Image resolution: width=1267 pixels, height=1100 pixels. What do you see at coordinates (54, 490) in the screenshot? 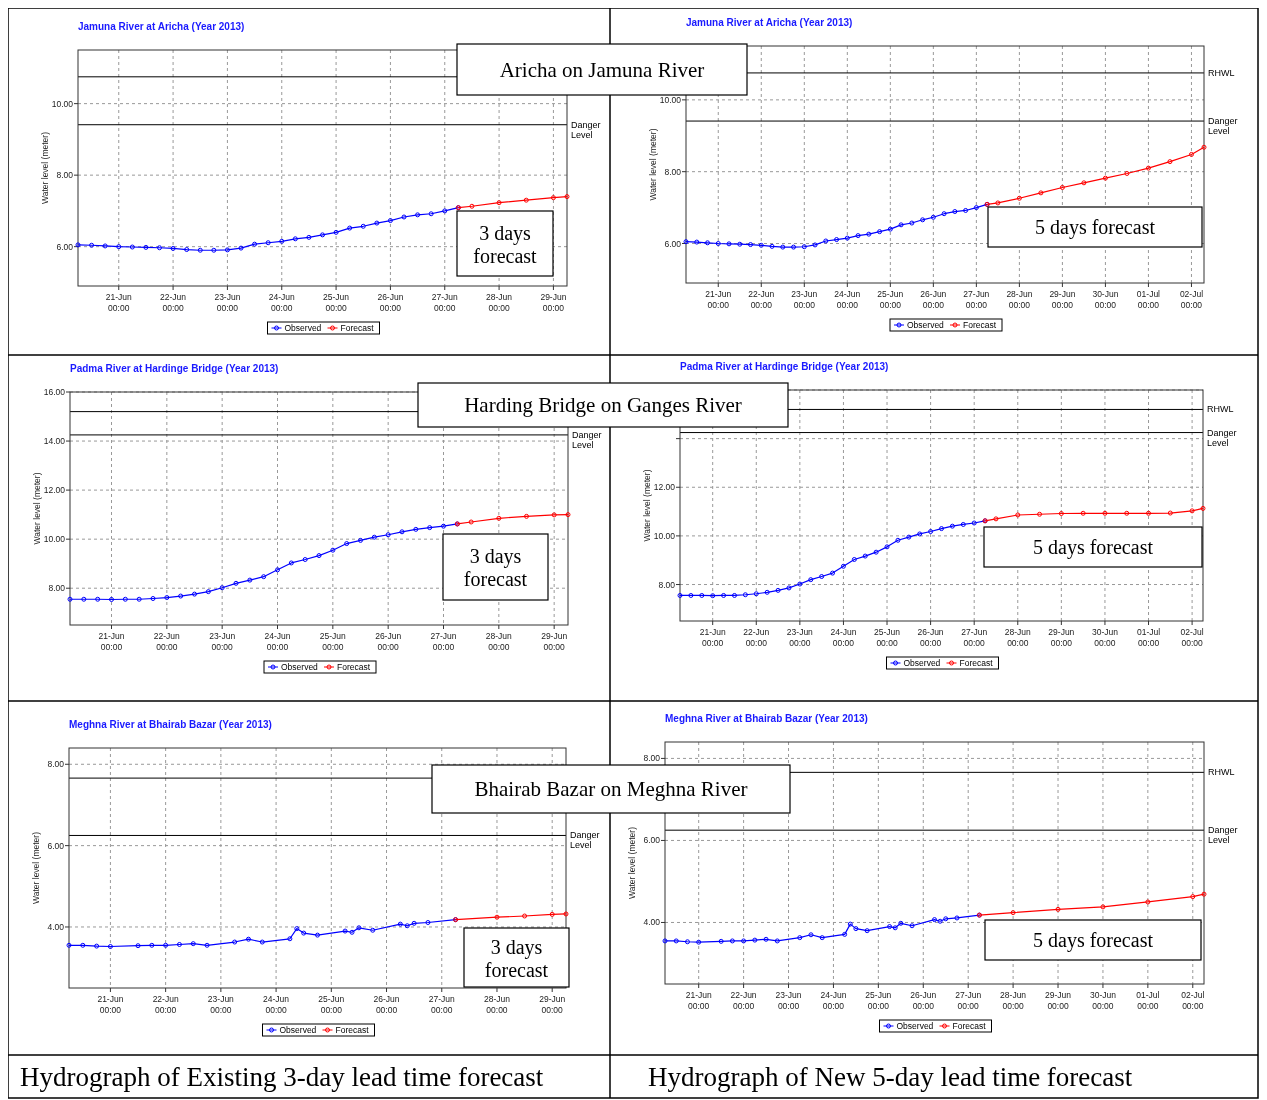
I see `y-tick-label: 12.00` at bounding box center [54, 490].